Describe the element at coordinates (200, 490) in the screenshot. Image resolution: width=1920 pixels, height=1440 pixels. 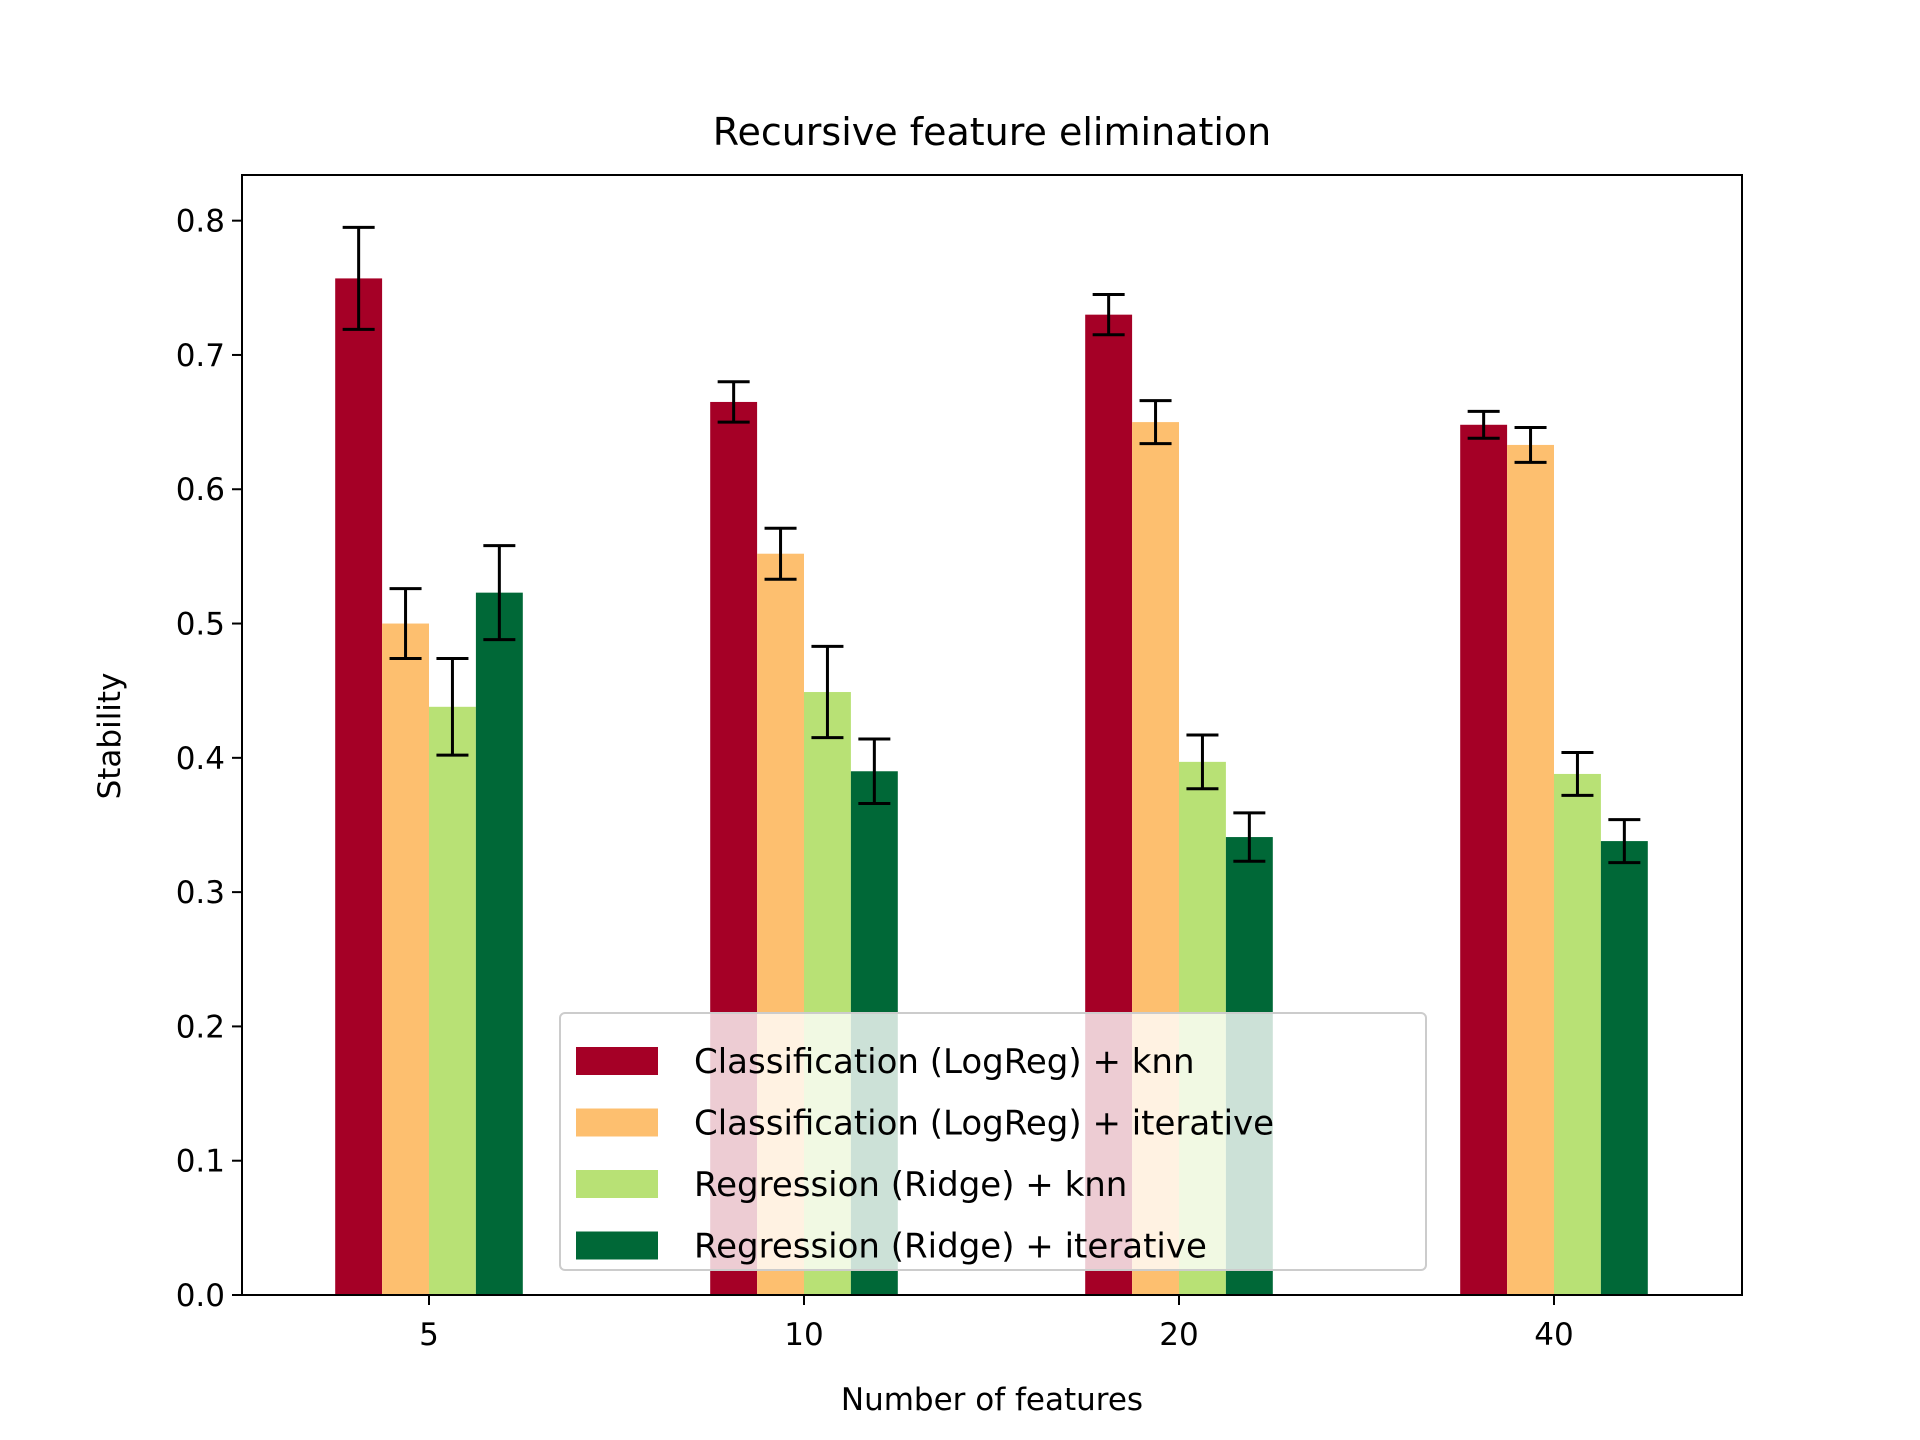
I see `y-tick-label: 0.6` at that location.